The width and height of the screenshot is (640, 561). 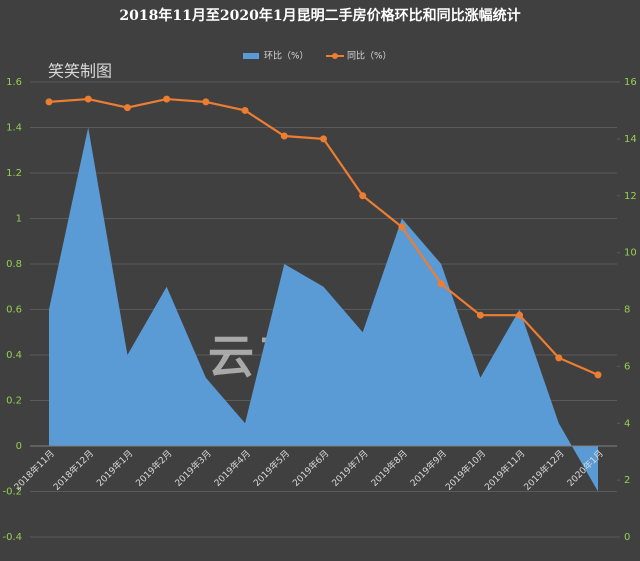 What do you see at coordinates (627, 423) in the screenshot?
I see `y2-tick-label: 4` at bounding box center [627, 423].